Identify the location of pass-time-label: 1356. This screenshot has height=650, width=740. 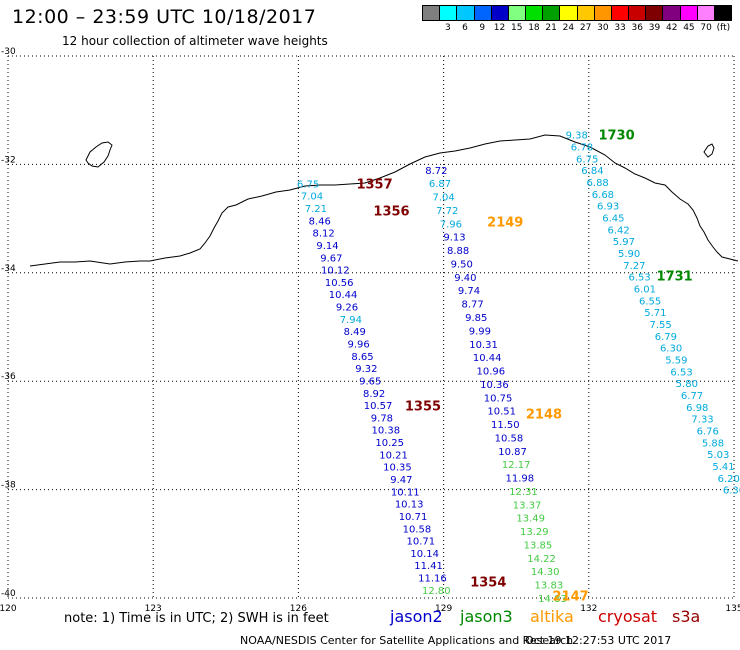
(391, 211).